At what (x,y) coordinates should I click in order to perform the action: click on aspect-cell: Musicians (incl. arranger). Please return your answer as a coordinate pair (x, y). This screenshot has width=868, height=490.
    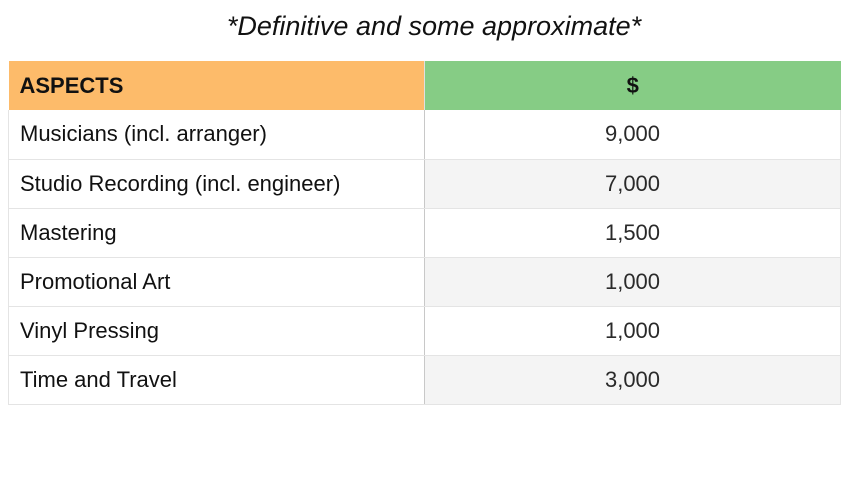
    Looking at the image, I should click on (216, 135).